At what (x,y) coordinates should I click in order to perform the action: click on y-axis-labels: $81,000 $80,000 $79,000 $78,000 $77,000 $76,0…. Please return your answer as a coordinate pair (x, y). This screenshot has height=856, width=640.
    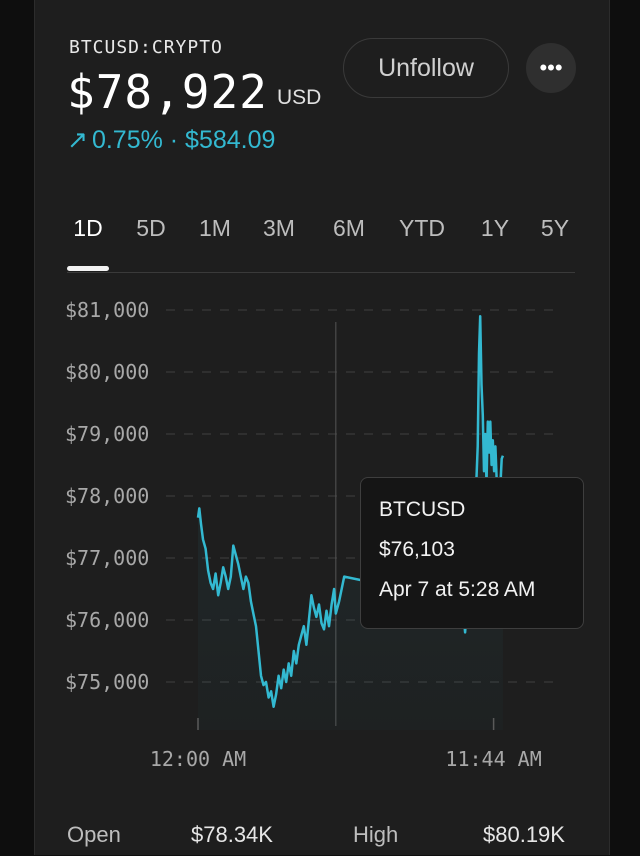
    Looking at the image, I should click on (107, 496).